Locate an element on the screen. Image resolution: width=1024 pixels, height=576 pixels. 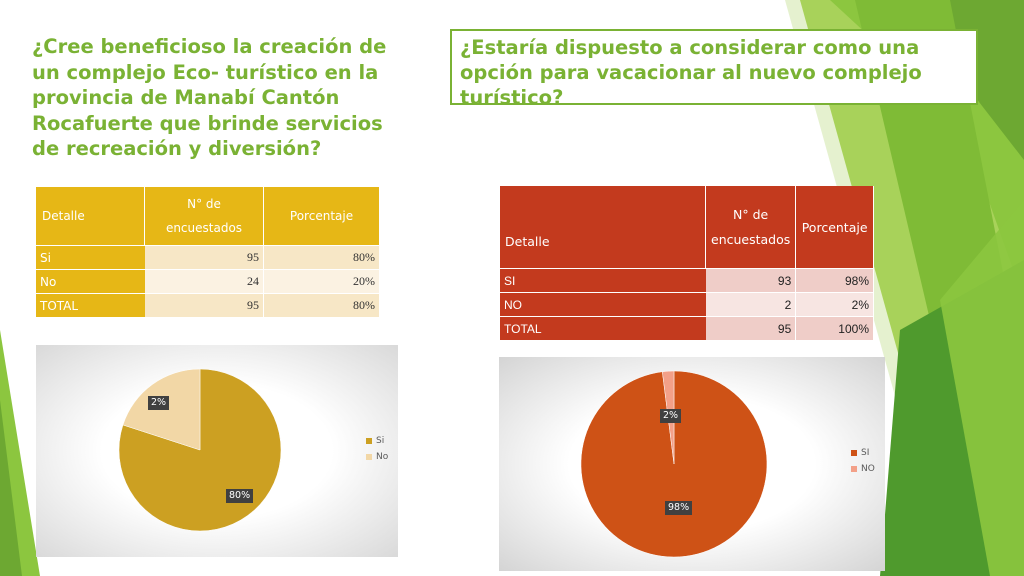
row-percent: 2% is located at coordinates (835, 304).